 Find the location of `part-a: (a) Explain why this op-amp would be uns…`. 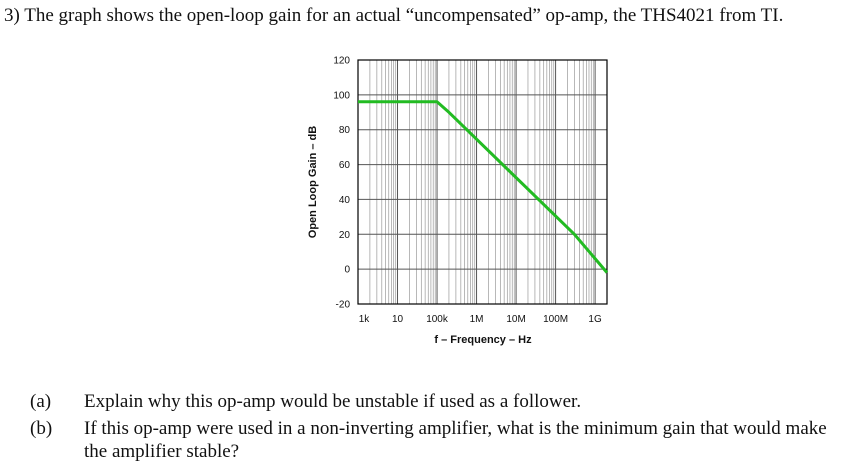

part-a: (a) Explain why this op-amp would be uns… is located at coordinates (435, 401).